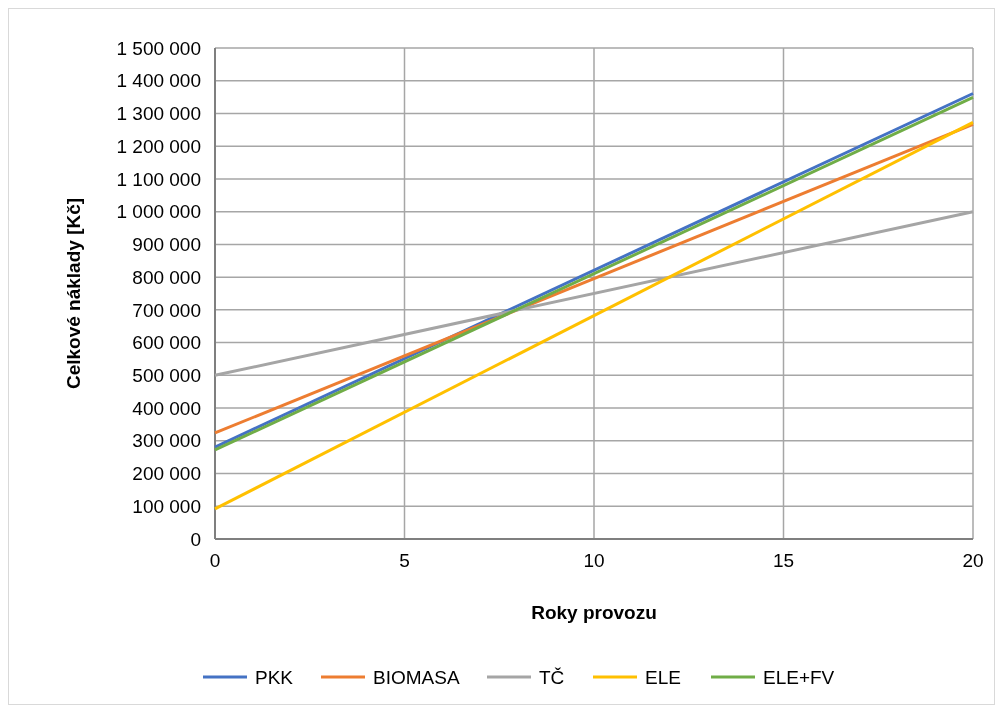  Describe the element at coordinates (166, 277) in the screenshot. I see `y-tick-label: 800 000` at that location.